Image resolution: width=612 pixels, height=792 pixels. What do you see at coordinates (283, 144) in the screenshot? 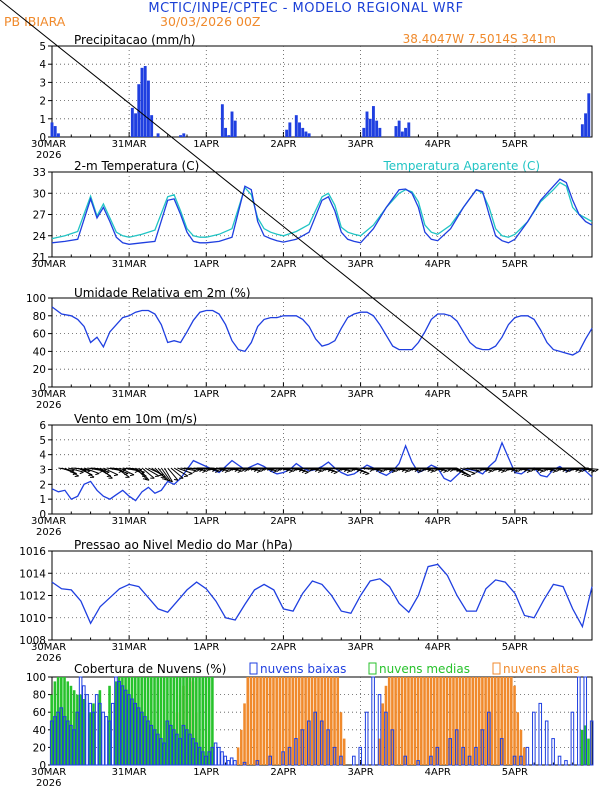
I see `precip-xtick-label: 2APR` at bounding box center [283, 144].